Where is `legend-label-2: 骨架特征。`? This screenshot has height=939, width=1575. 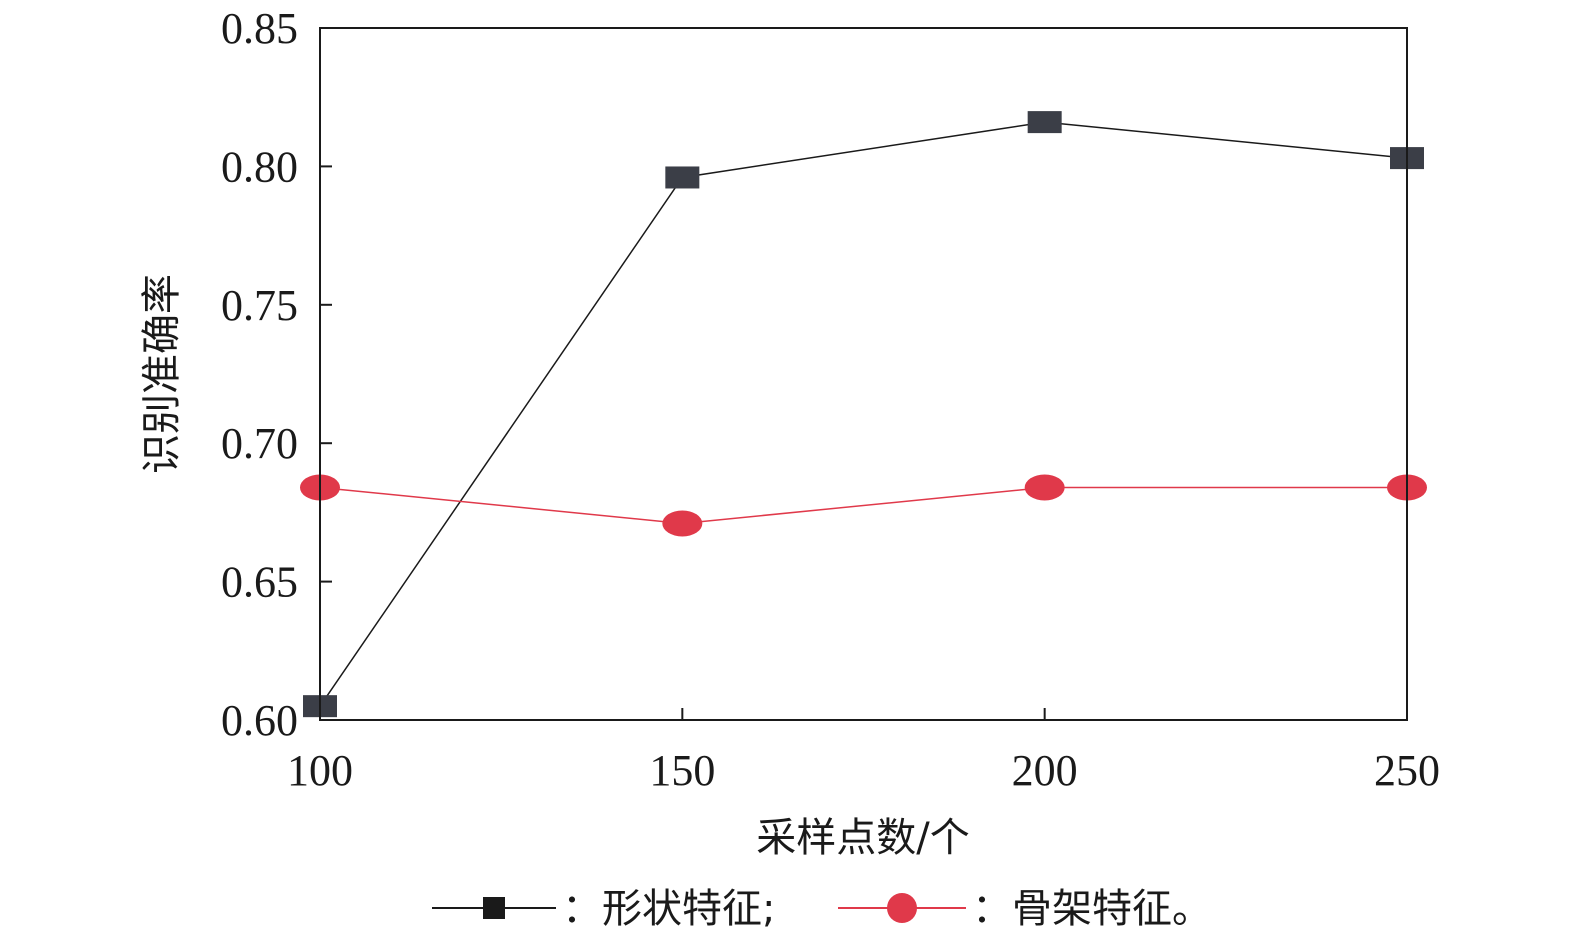 legend-label-2: 骨架特征。 is located at coordinates (1112, 909).